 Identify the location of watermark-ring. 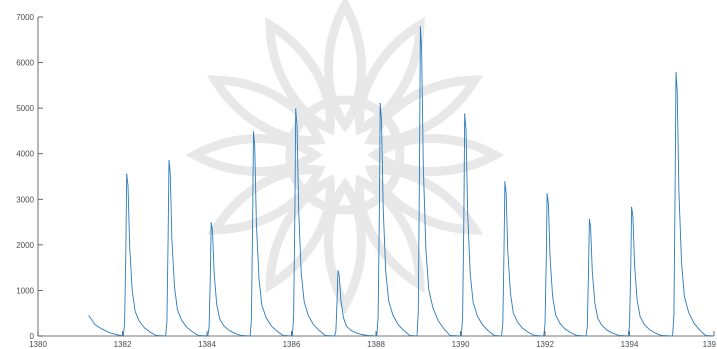
(345, 155).